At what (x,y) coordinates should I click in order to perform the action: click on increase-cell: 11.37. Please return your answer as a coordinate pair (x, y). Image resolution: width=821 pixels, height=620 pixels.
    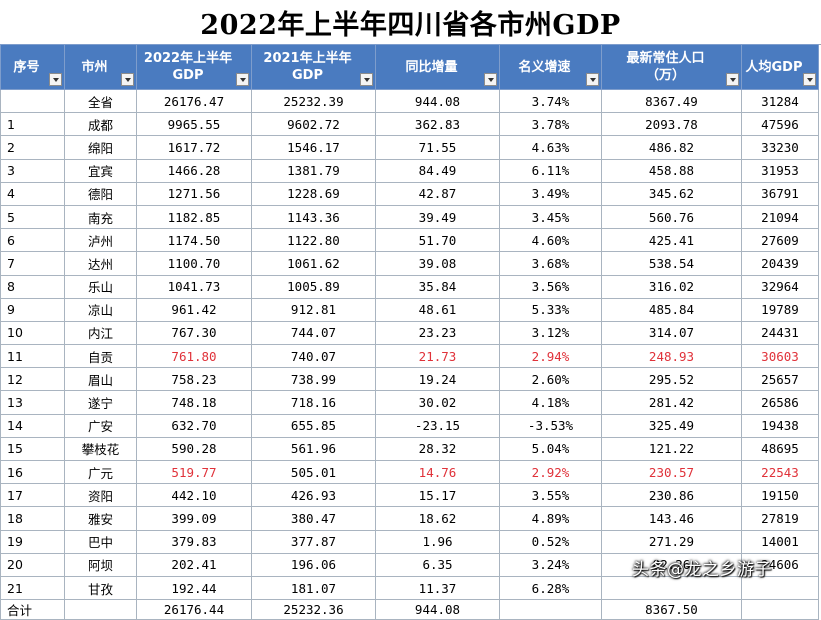
    Looking at the image, I should click on (437, 588).